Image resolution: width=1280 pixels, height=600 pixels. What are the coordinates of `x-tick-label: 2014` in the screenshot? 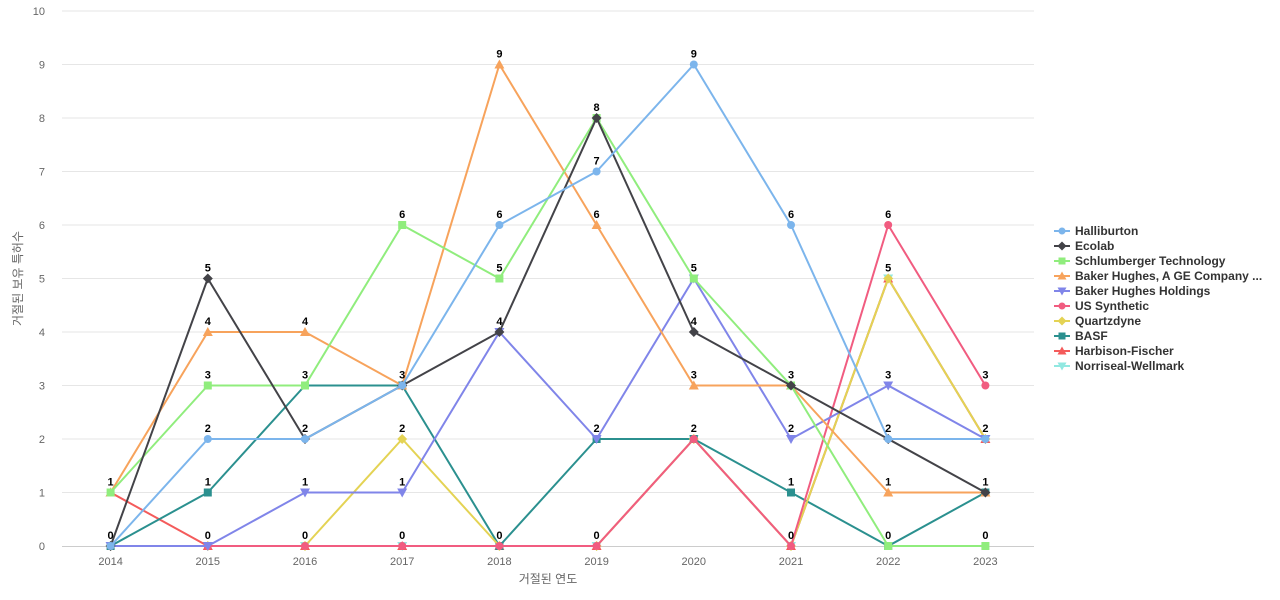 It's located at (110, 562).